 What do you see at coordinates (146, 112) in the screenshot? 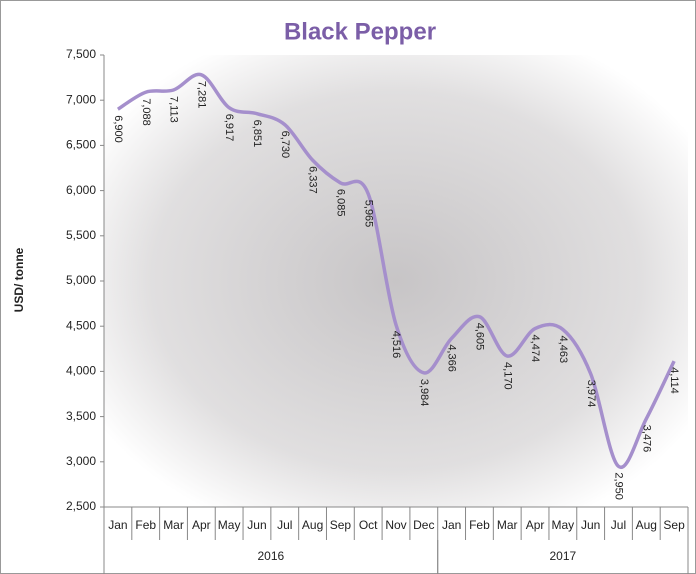
I see `data-label: 7,088` at bounding box center [146, 112].